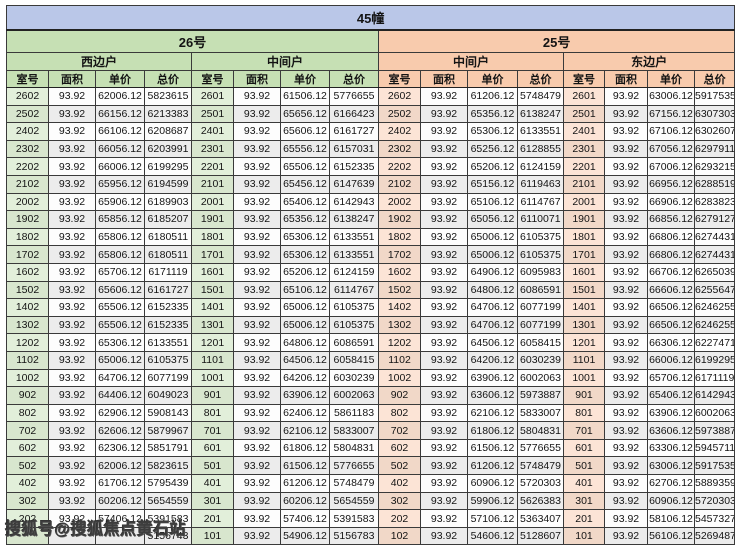 The height and width of the screenshot is (545, 740). I want to click on room-cell: 1802, so click(399, 237).